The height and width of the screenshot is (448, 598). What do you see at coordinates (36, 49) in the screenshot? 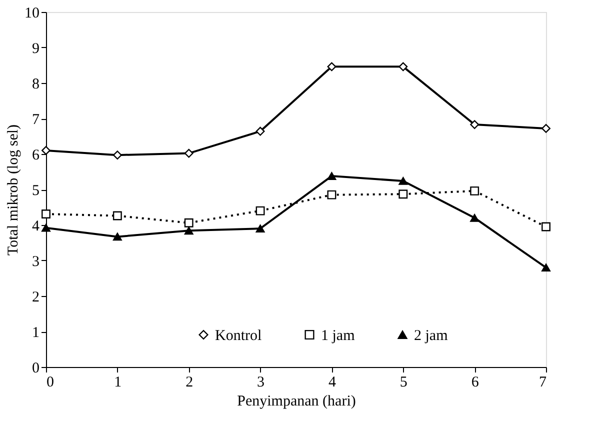
I see `y-tick-label: 9` at bounding box center [36, 49].